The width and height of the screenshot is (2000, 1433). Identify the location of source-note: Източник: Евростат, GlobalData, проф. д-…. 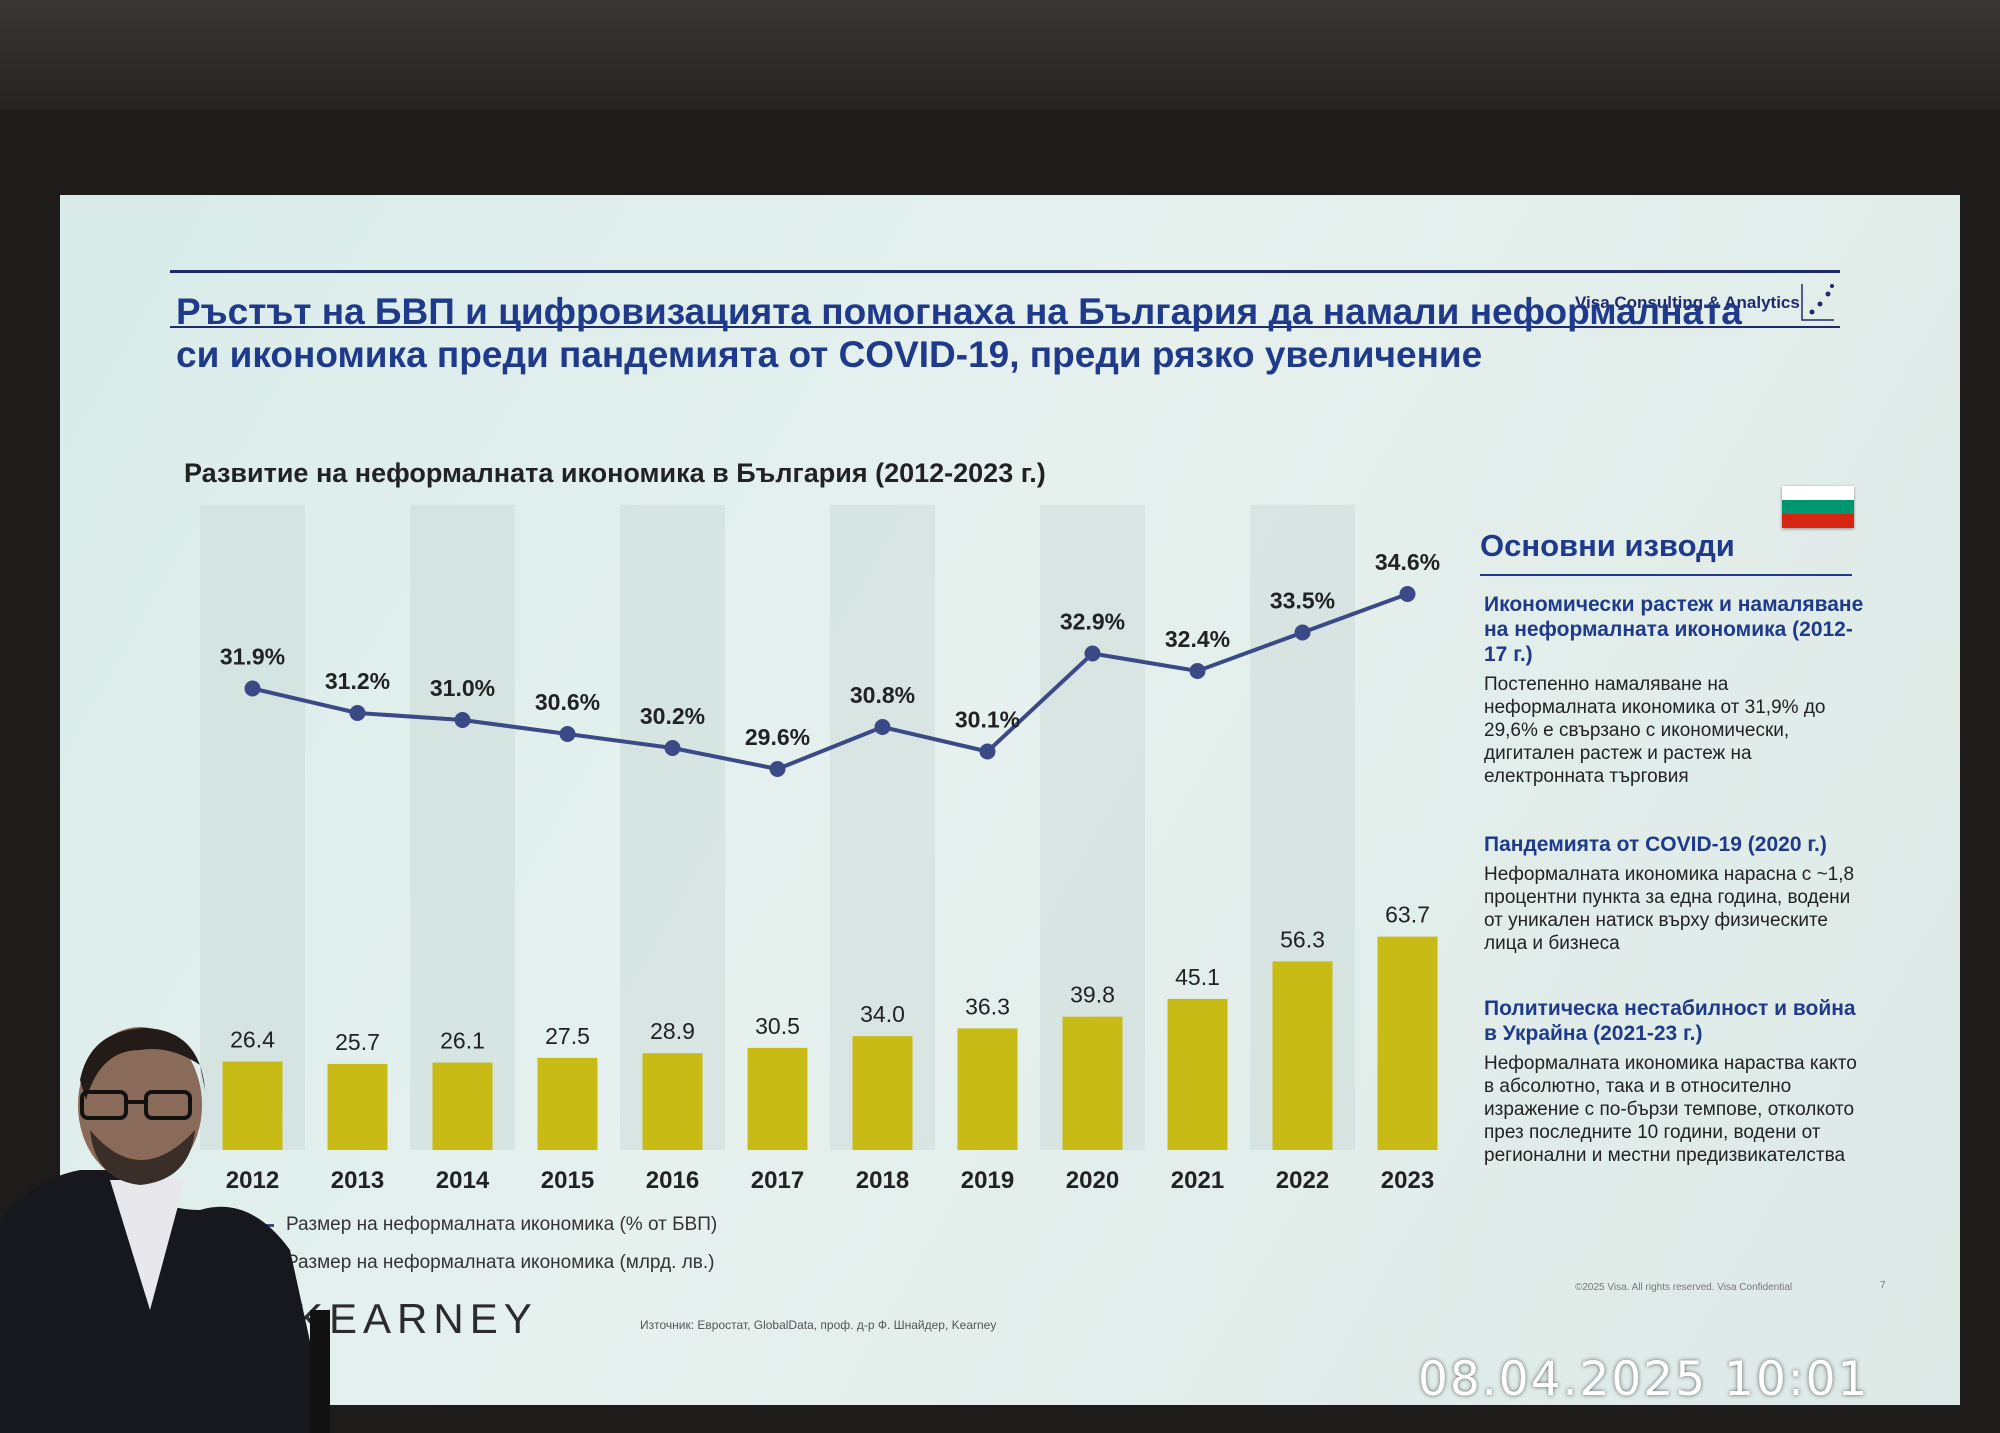
(818, 1325).